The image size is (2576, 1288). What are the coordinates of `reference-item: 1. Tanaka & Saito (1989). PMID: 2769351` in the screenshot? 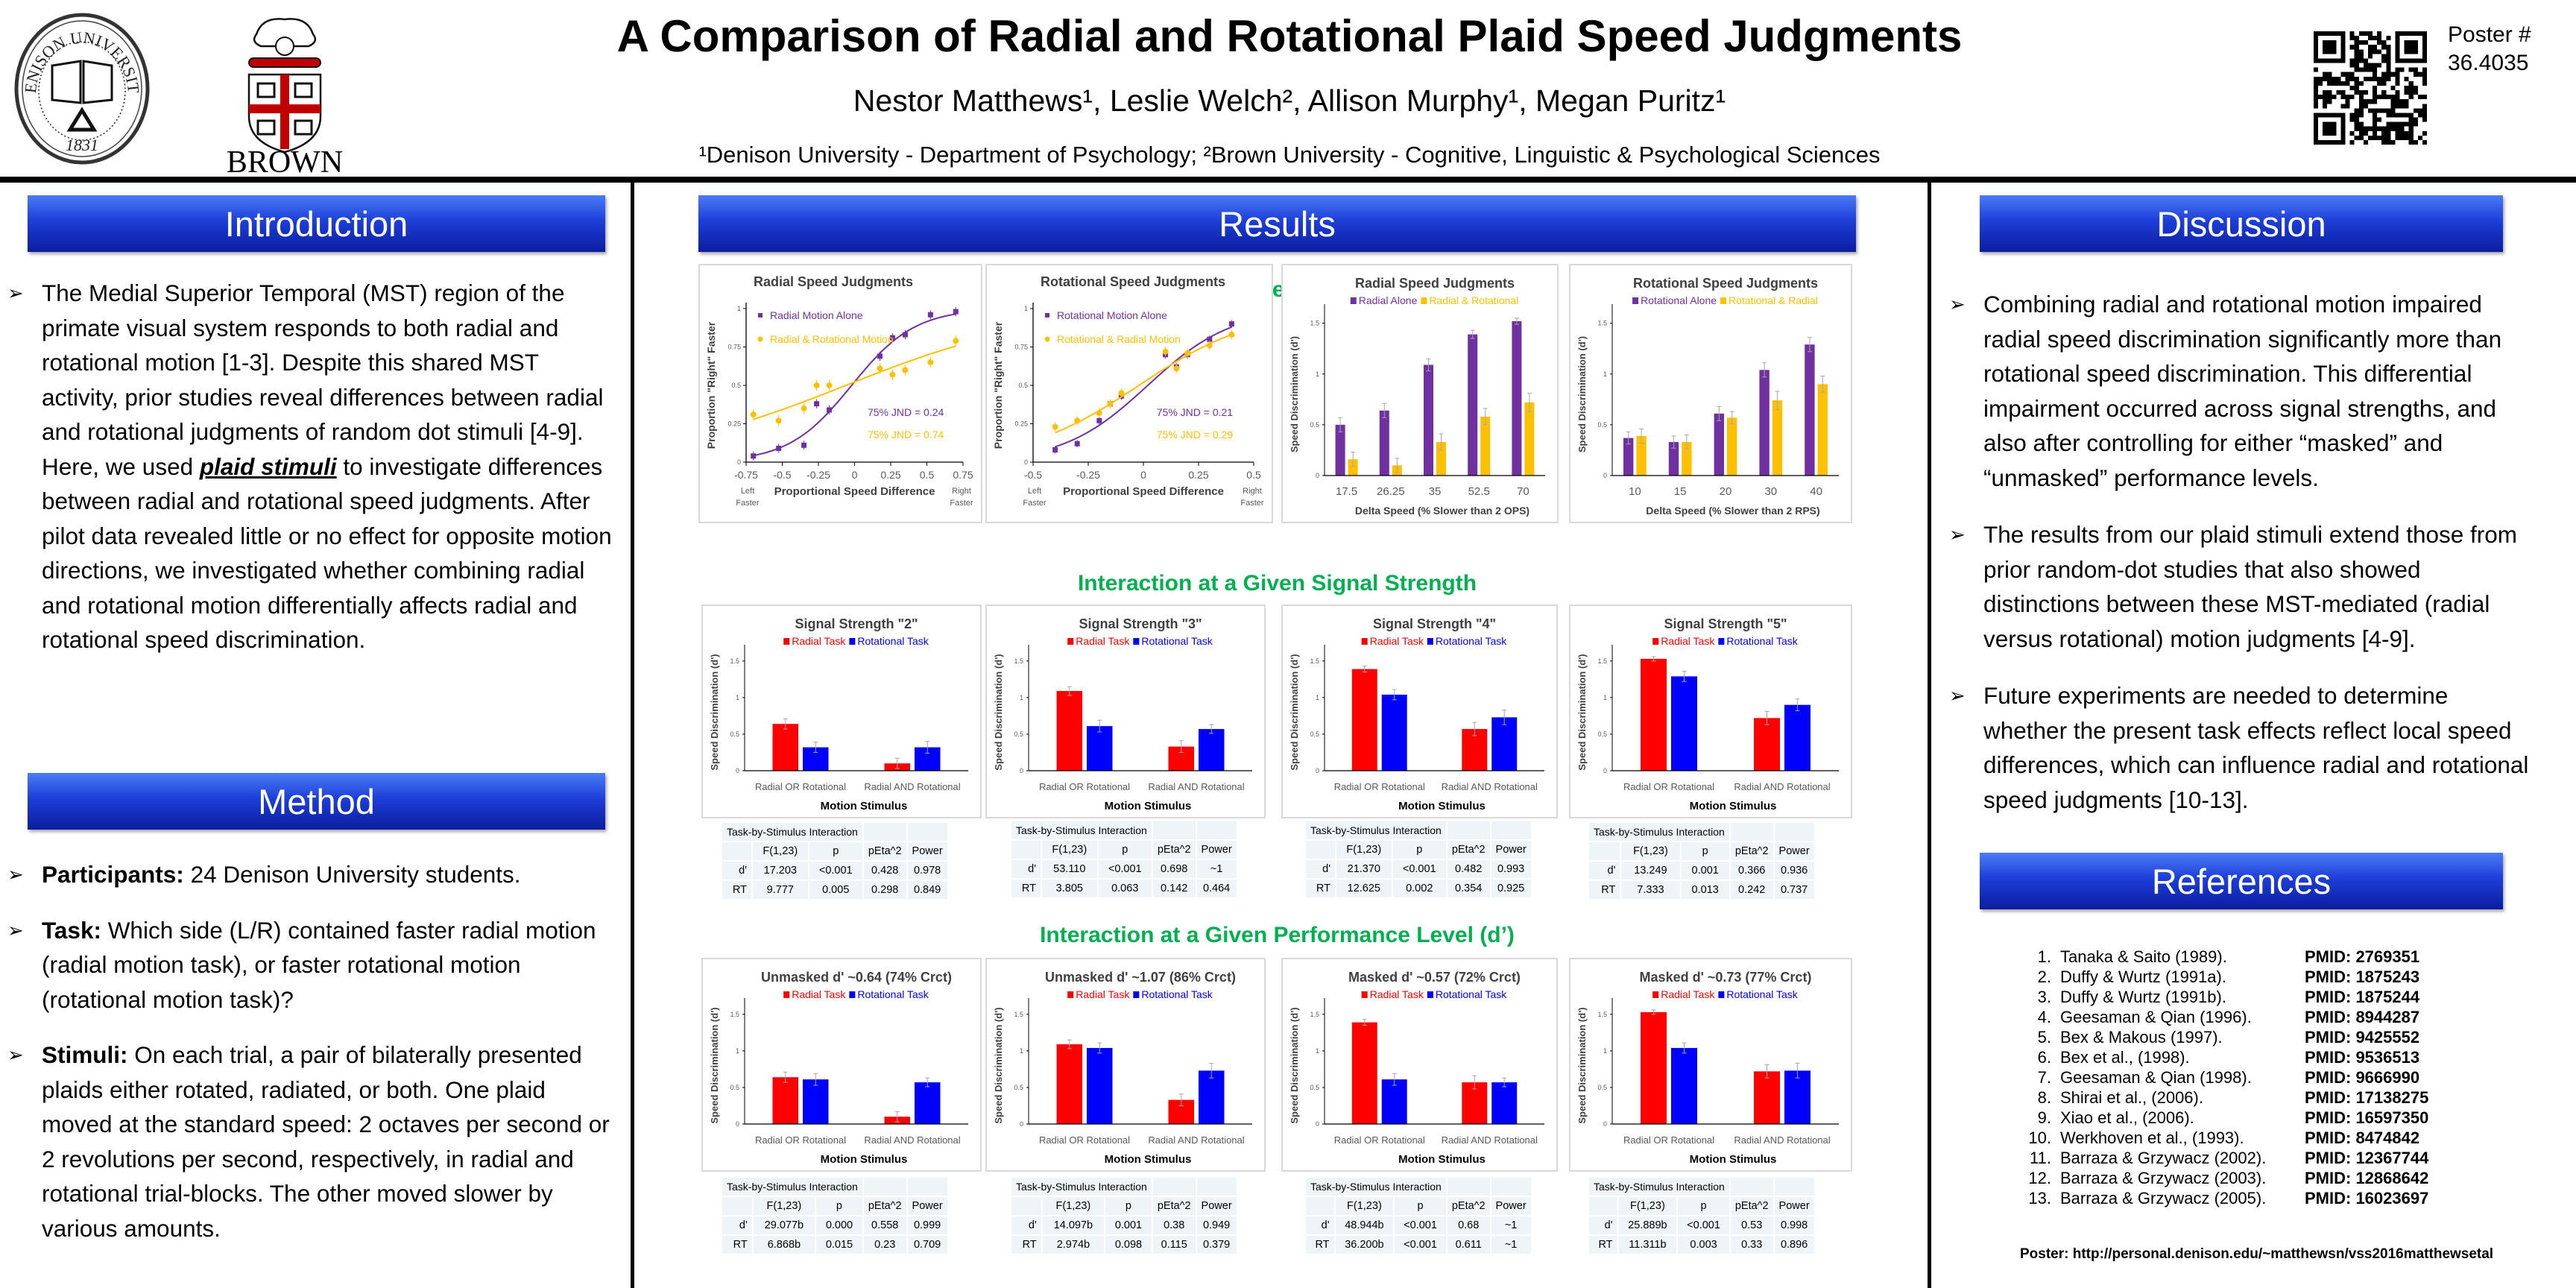 It's located at (2282, 957).